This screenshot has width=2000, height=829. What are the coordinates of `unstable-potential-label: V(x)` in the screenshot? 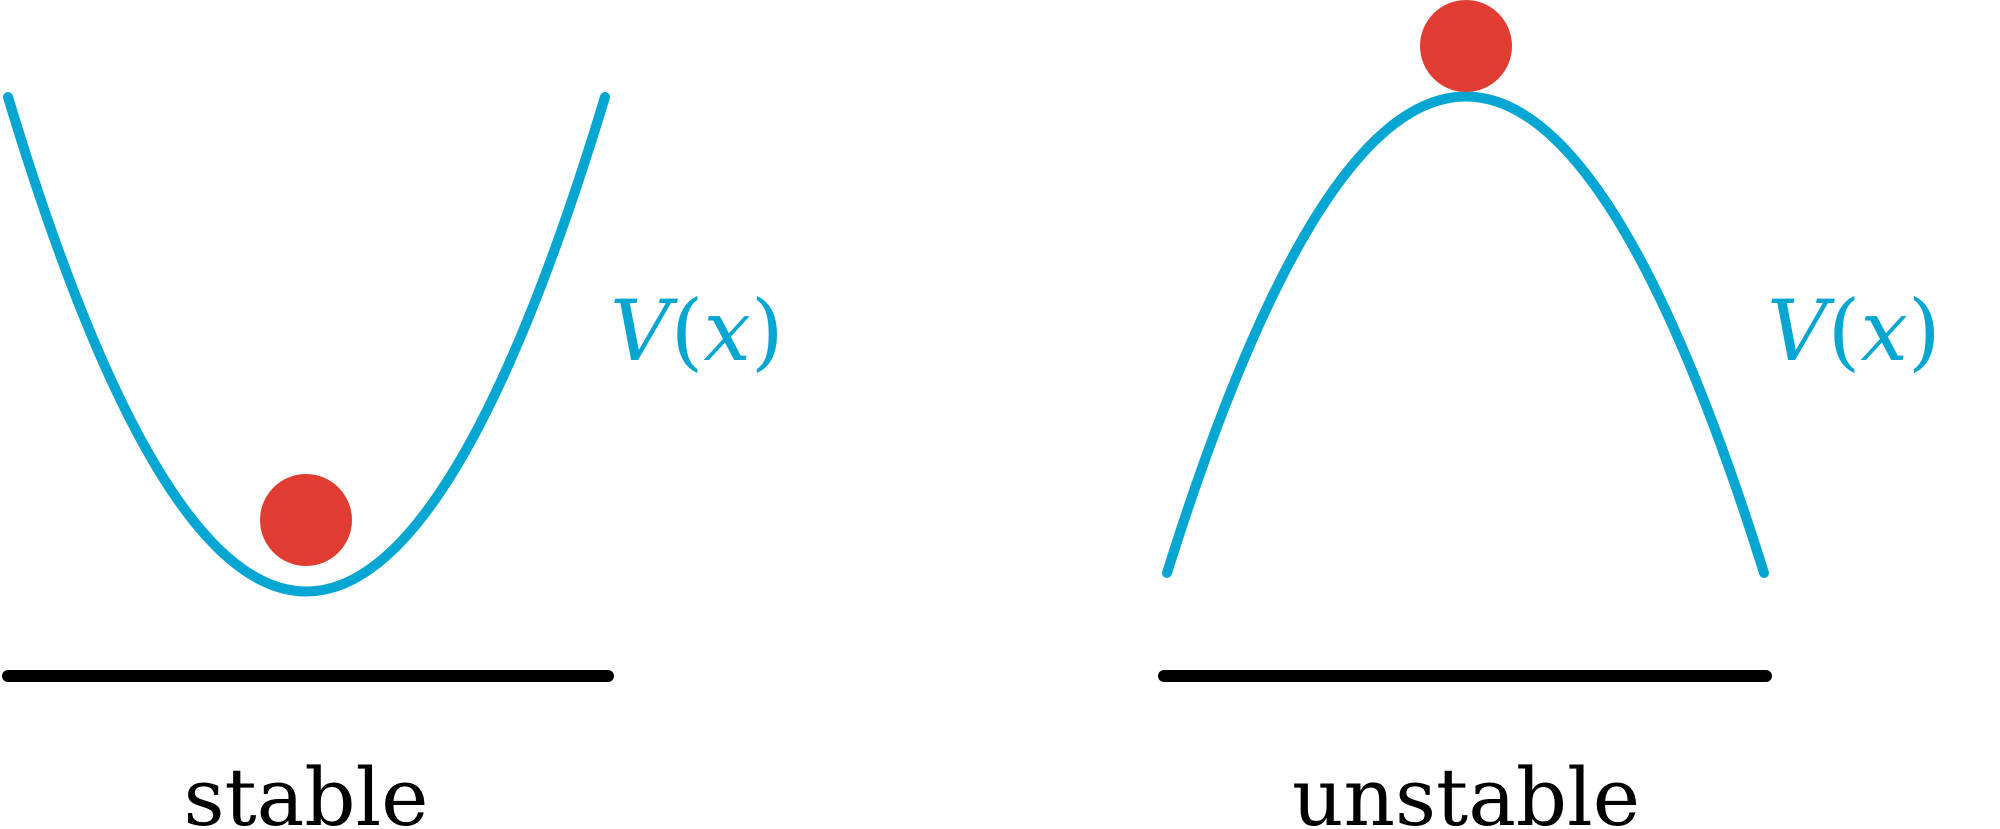 It's located at (1854, 331).